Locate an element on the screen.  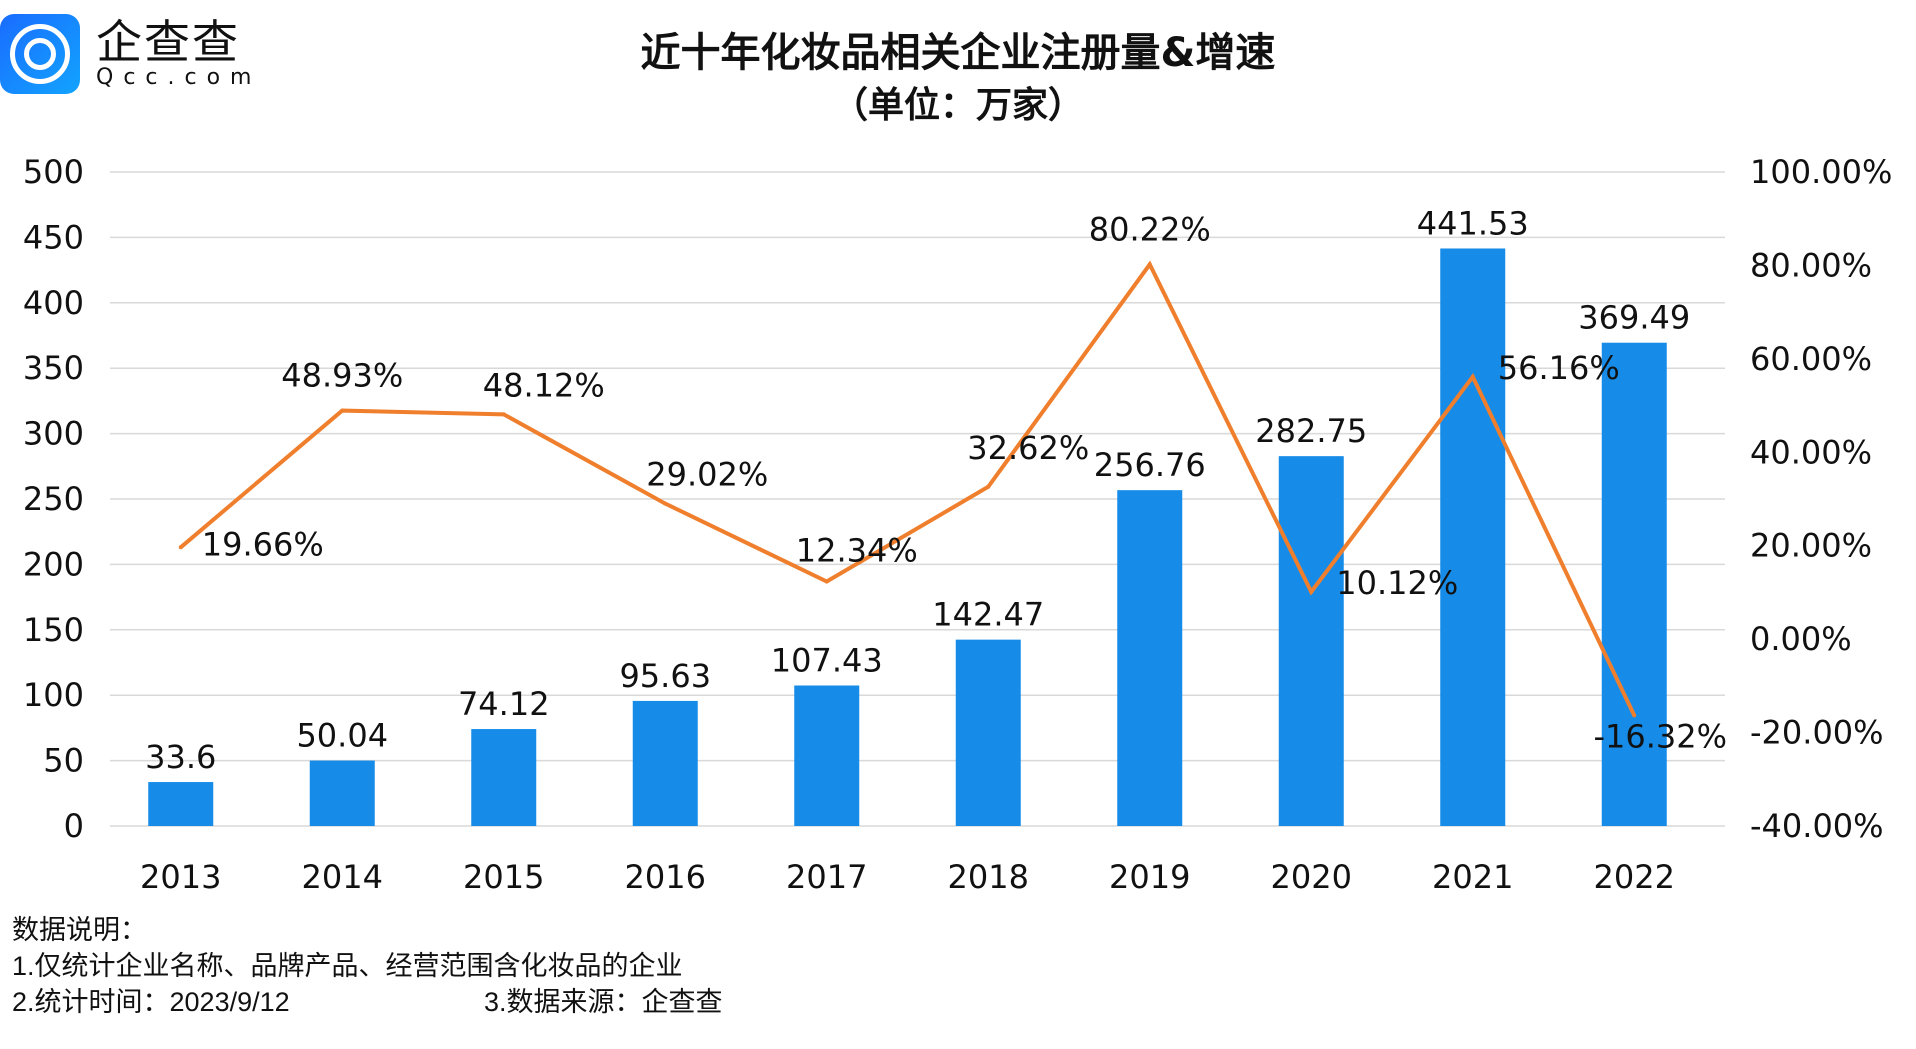
y-right-tick-label: 0.00% is located at coordinates (1801, 639).